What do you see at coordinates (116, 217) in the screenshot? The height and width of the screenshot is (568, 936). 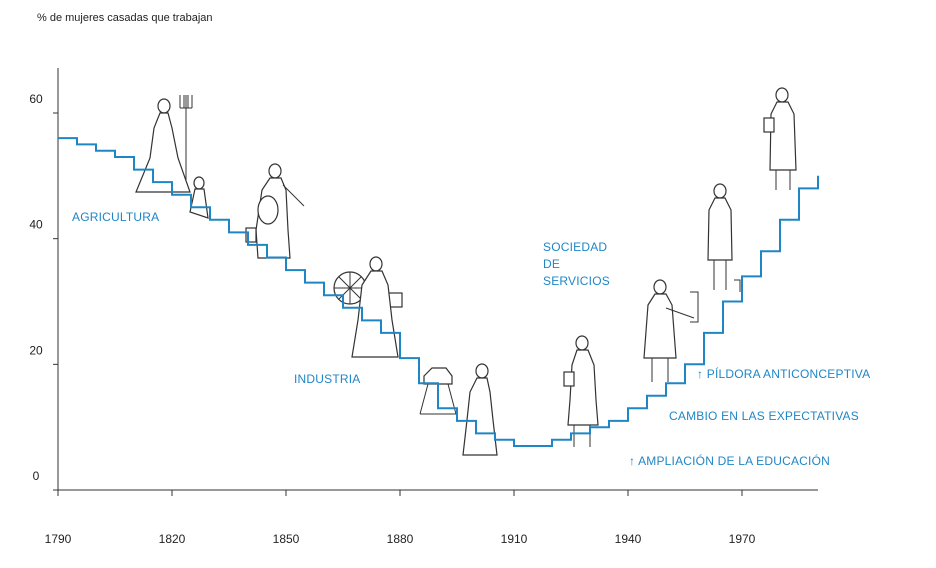 I see `annotation-agricultura: AGRICULTURA` at bounding box center [116, 217].